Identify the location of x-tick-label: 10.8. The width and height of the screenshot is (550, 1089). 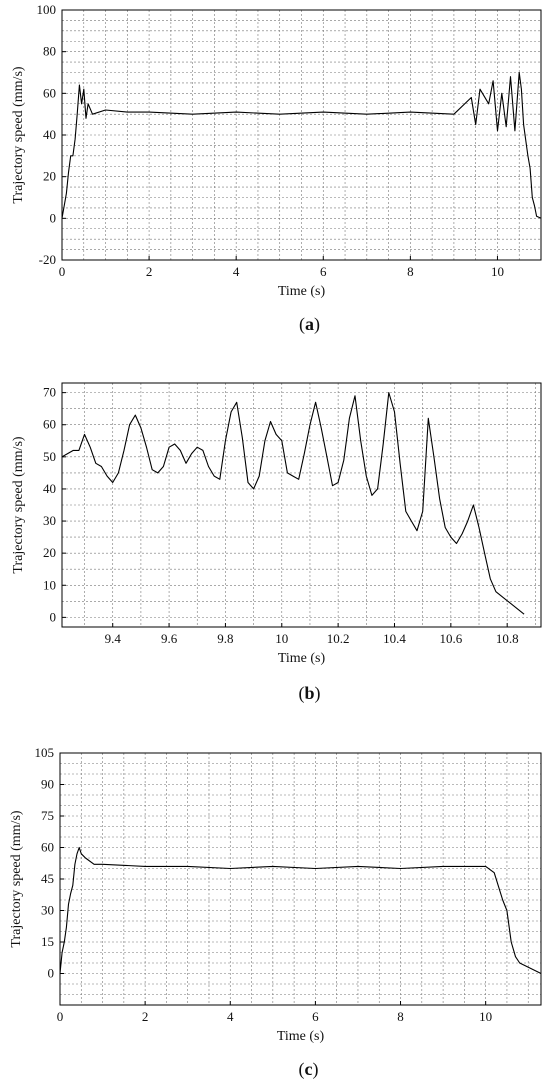
(507, 638).